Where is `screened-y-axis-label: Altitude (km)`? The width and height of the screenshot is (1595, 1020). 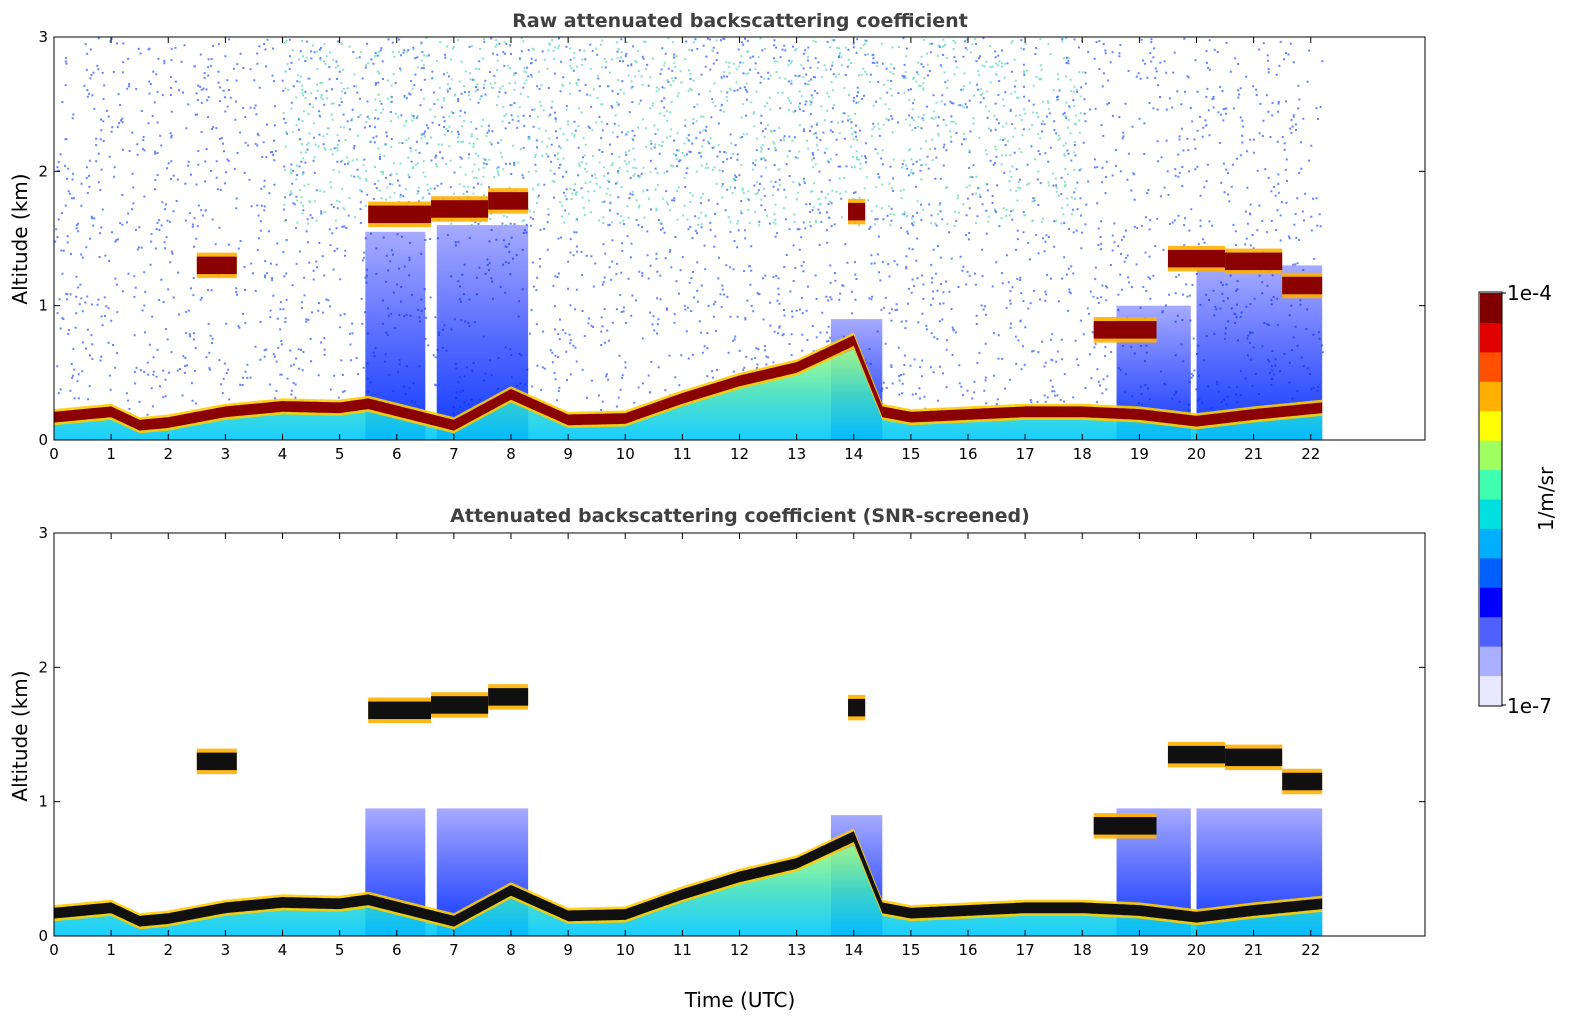
screened-y-axis-label: Altitude (km) is located at coordinates (20, 735).